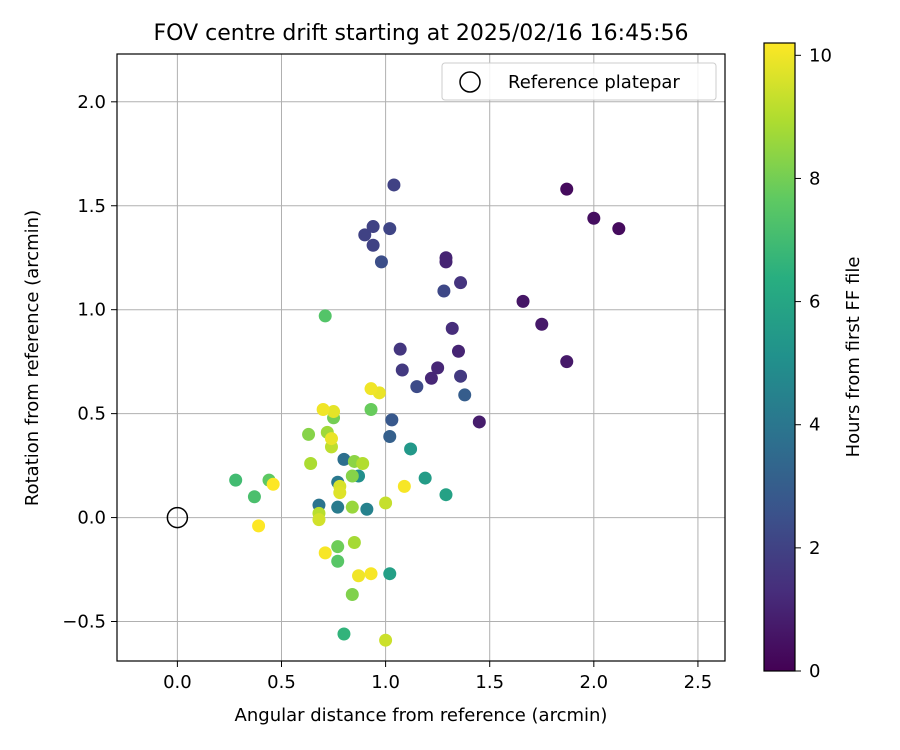  I want to click on x-tick-label: 2.5, so click(698, 682).